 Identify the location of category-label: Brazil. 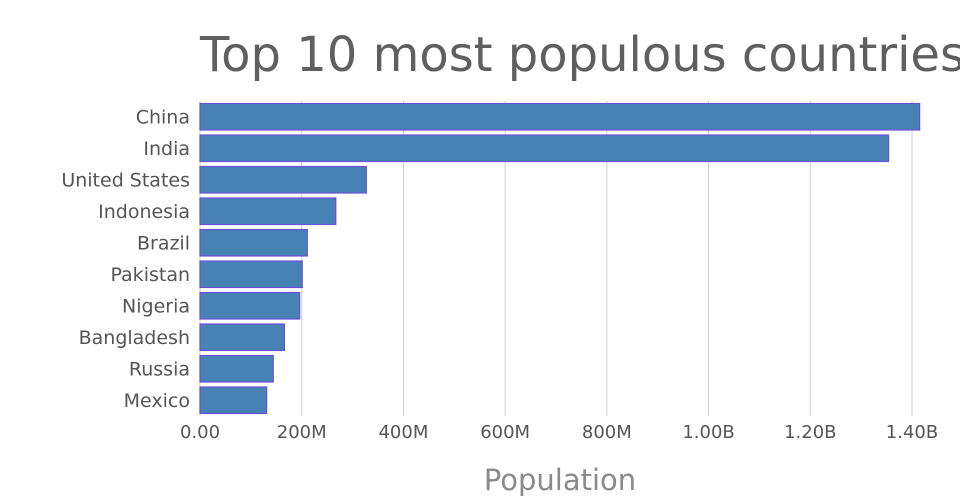
(163, 243).